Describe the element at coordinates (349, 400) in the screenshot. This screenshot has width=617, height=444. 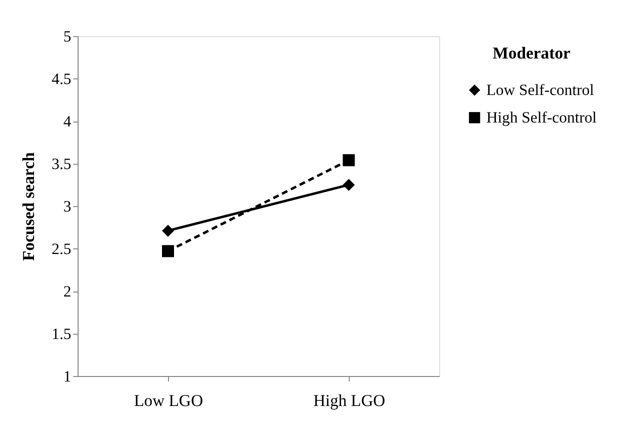
I see `x-tick-label: High LGO` at that location.